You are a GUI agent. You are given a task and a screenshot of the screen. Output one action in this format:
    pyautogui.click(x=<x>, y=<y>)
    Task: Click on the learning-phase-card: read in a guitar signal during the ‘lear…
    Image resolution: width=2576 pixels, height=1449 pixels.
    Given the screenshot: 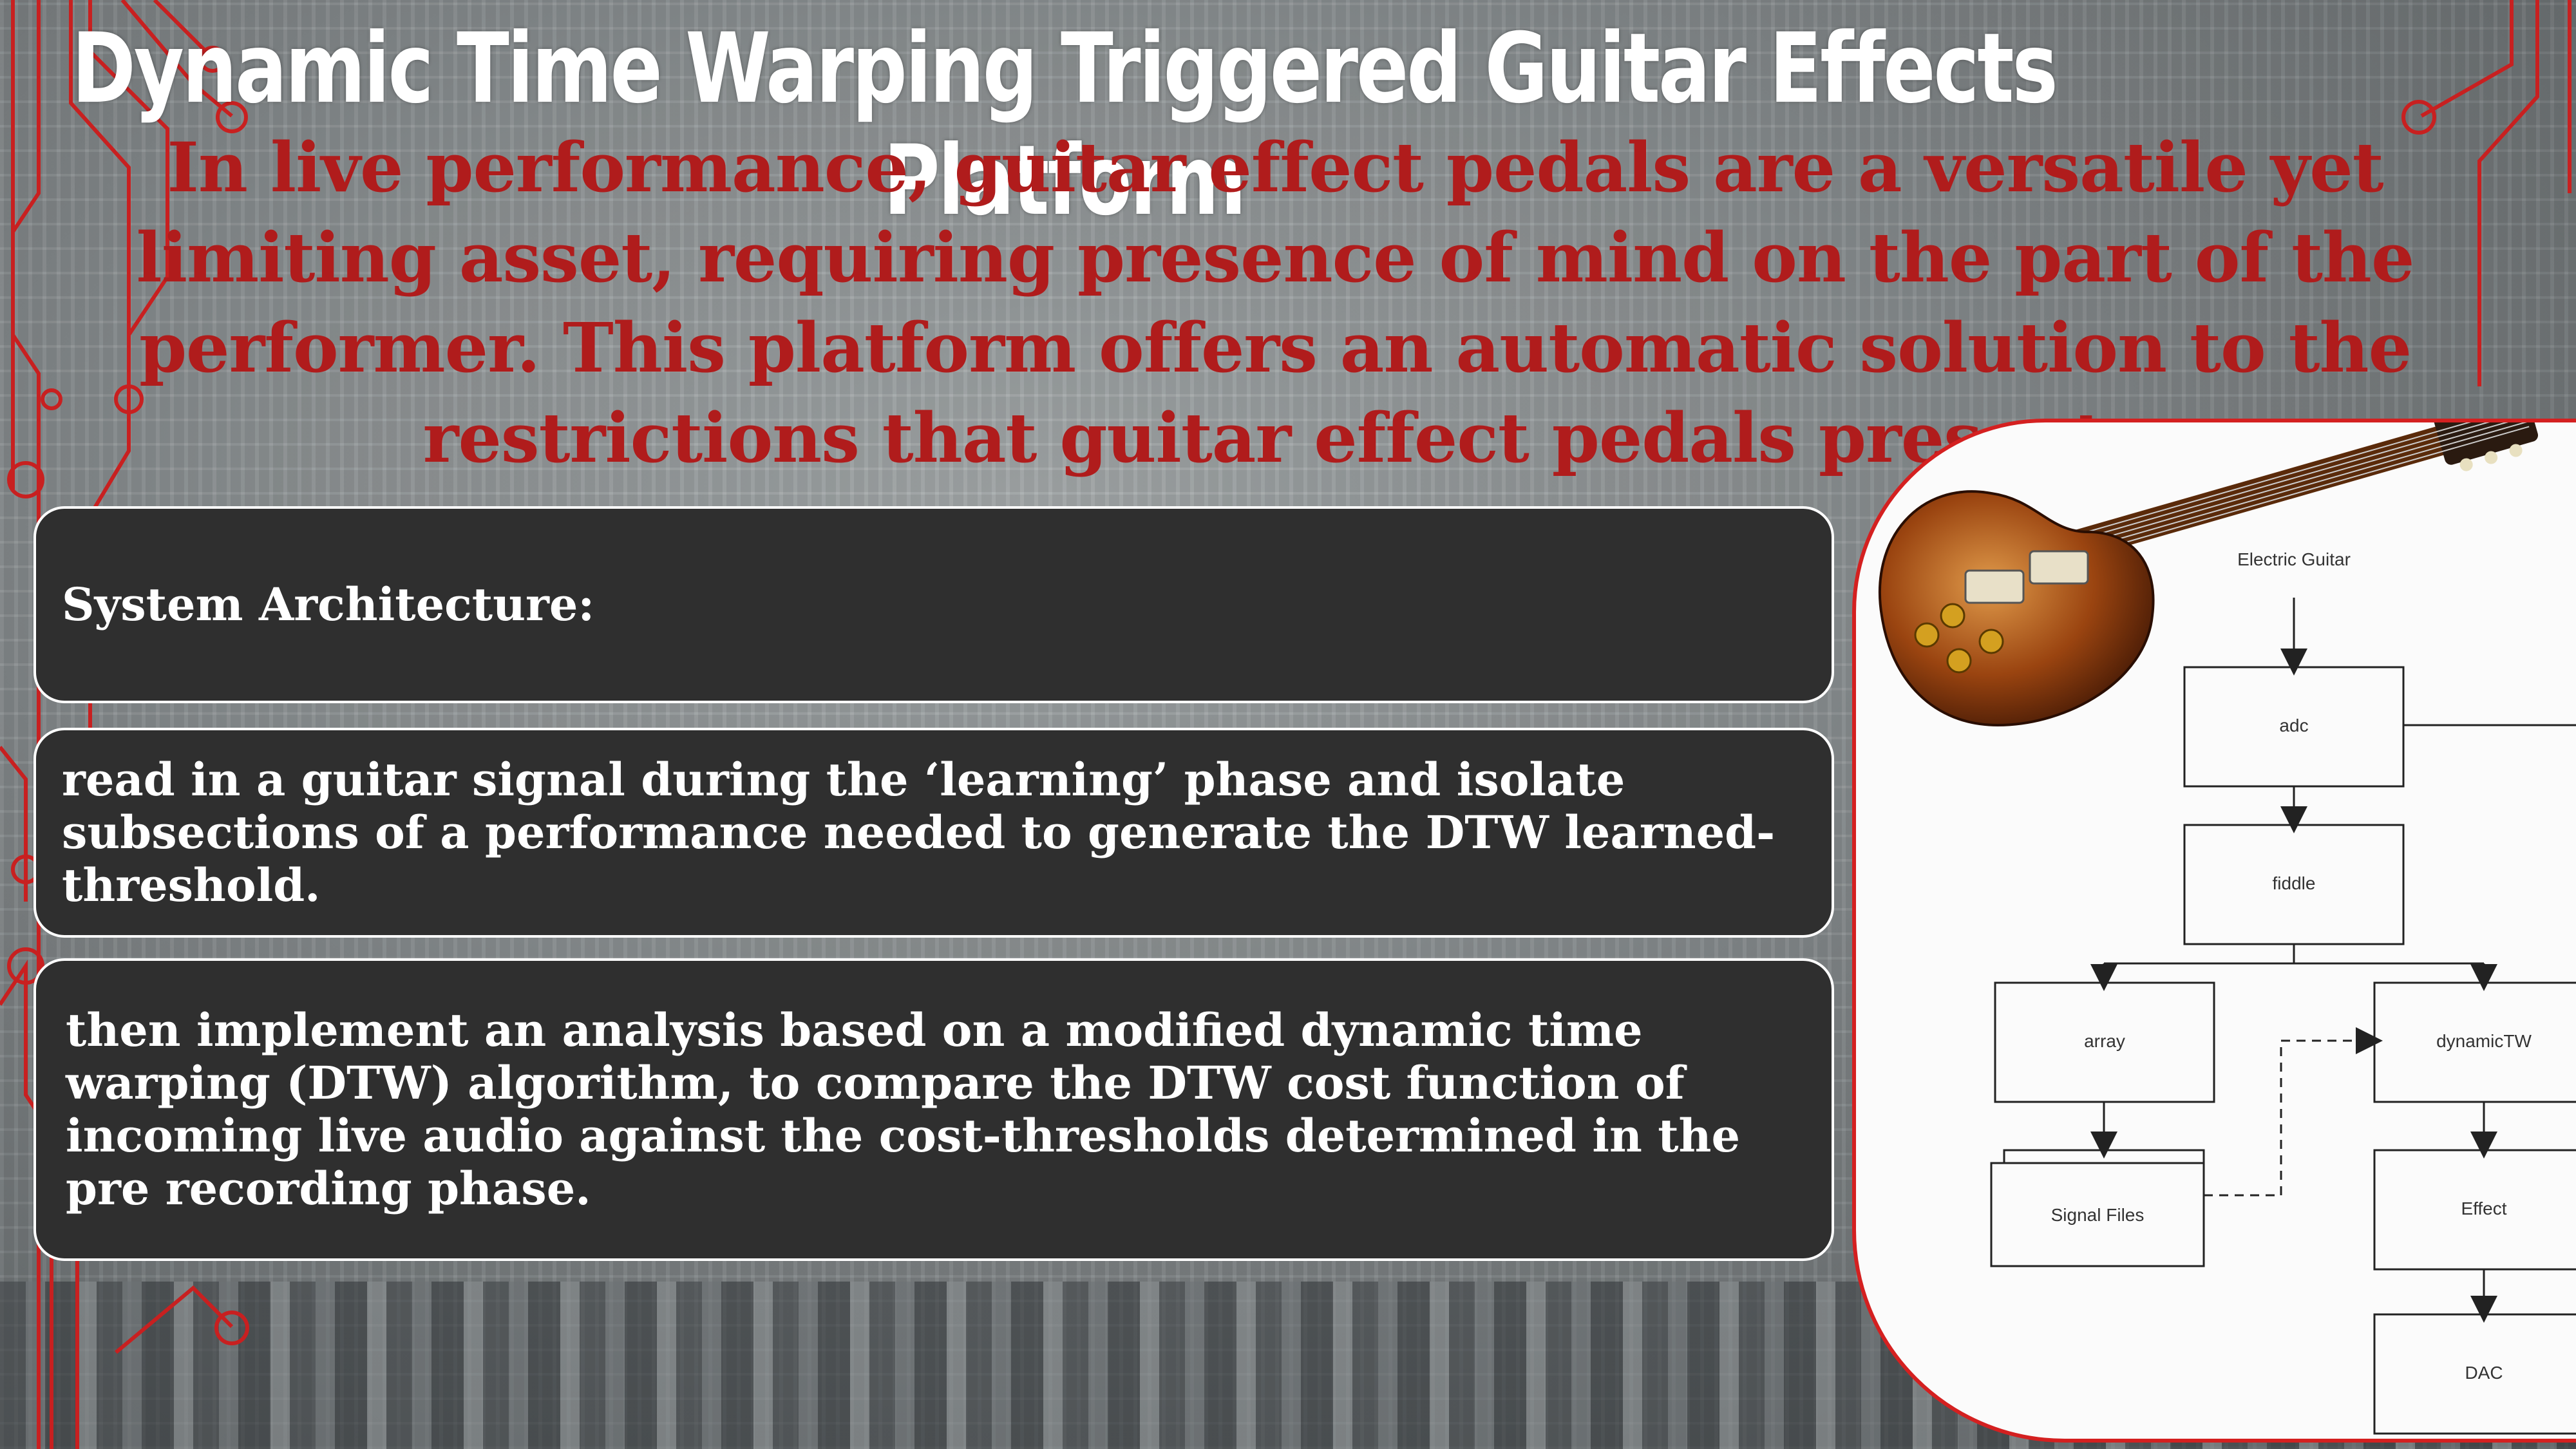 What is the action you would take?
    pyautogui.click(x=934, y=833)
    